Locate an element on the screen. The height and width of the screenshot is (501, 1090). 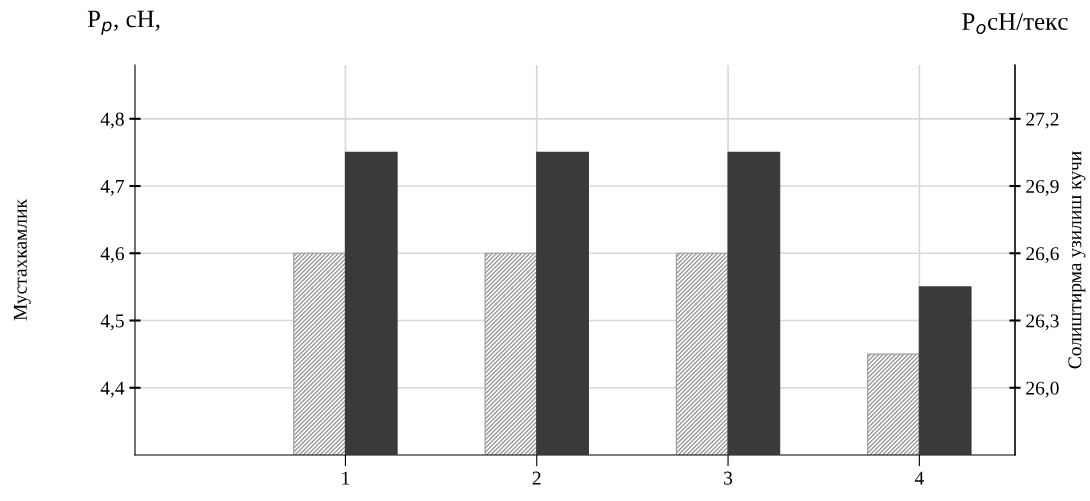
text: P$_{p}$, cH, is located at coordinates (123, 22).